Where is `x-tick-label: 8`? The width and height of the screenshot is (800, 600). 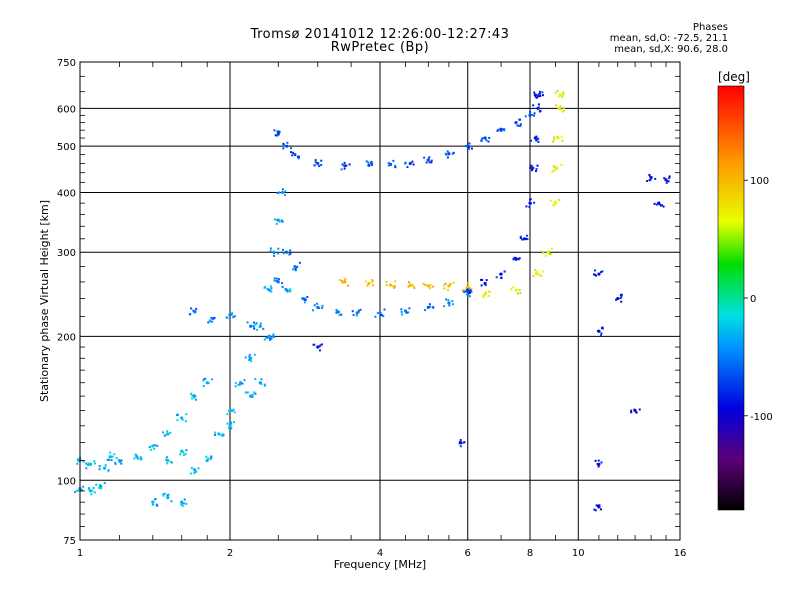
x-tick-label: 8 is located at coordinates (530, 553).